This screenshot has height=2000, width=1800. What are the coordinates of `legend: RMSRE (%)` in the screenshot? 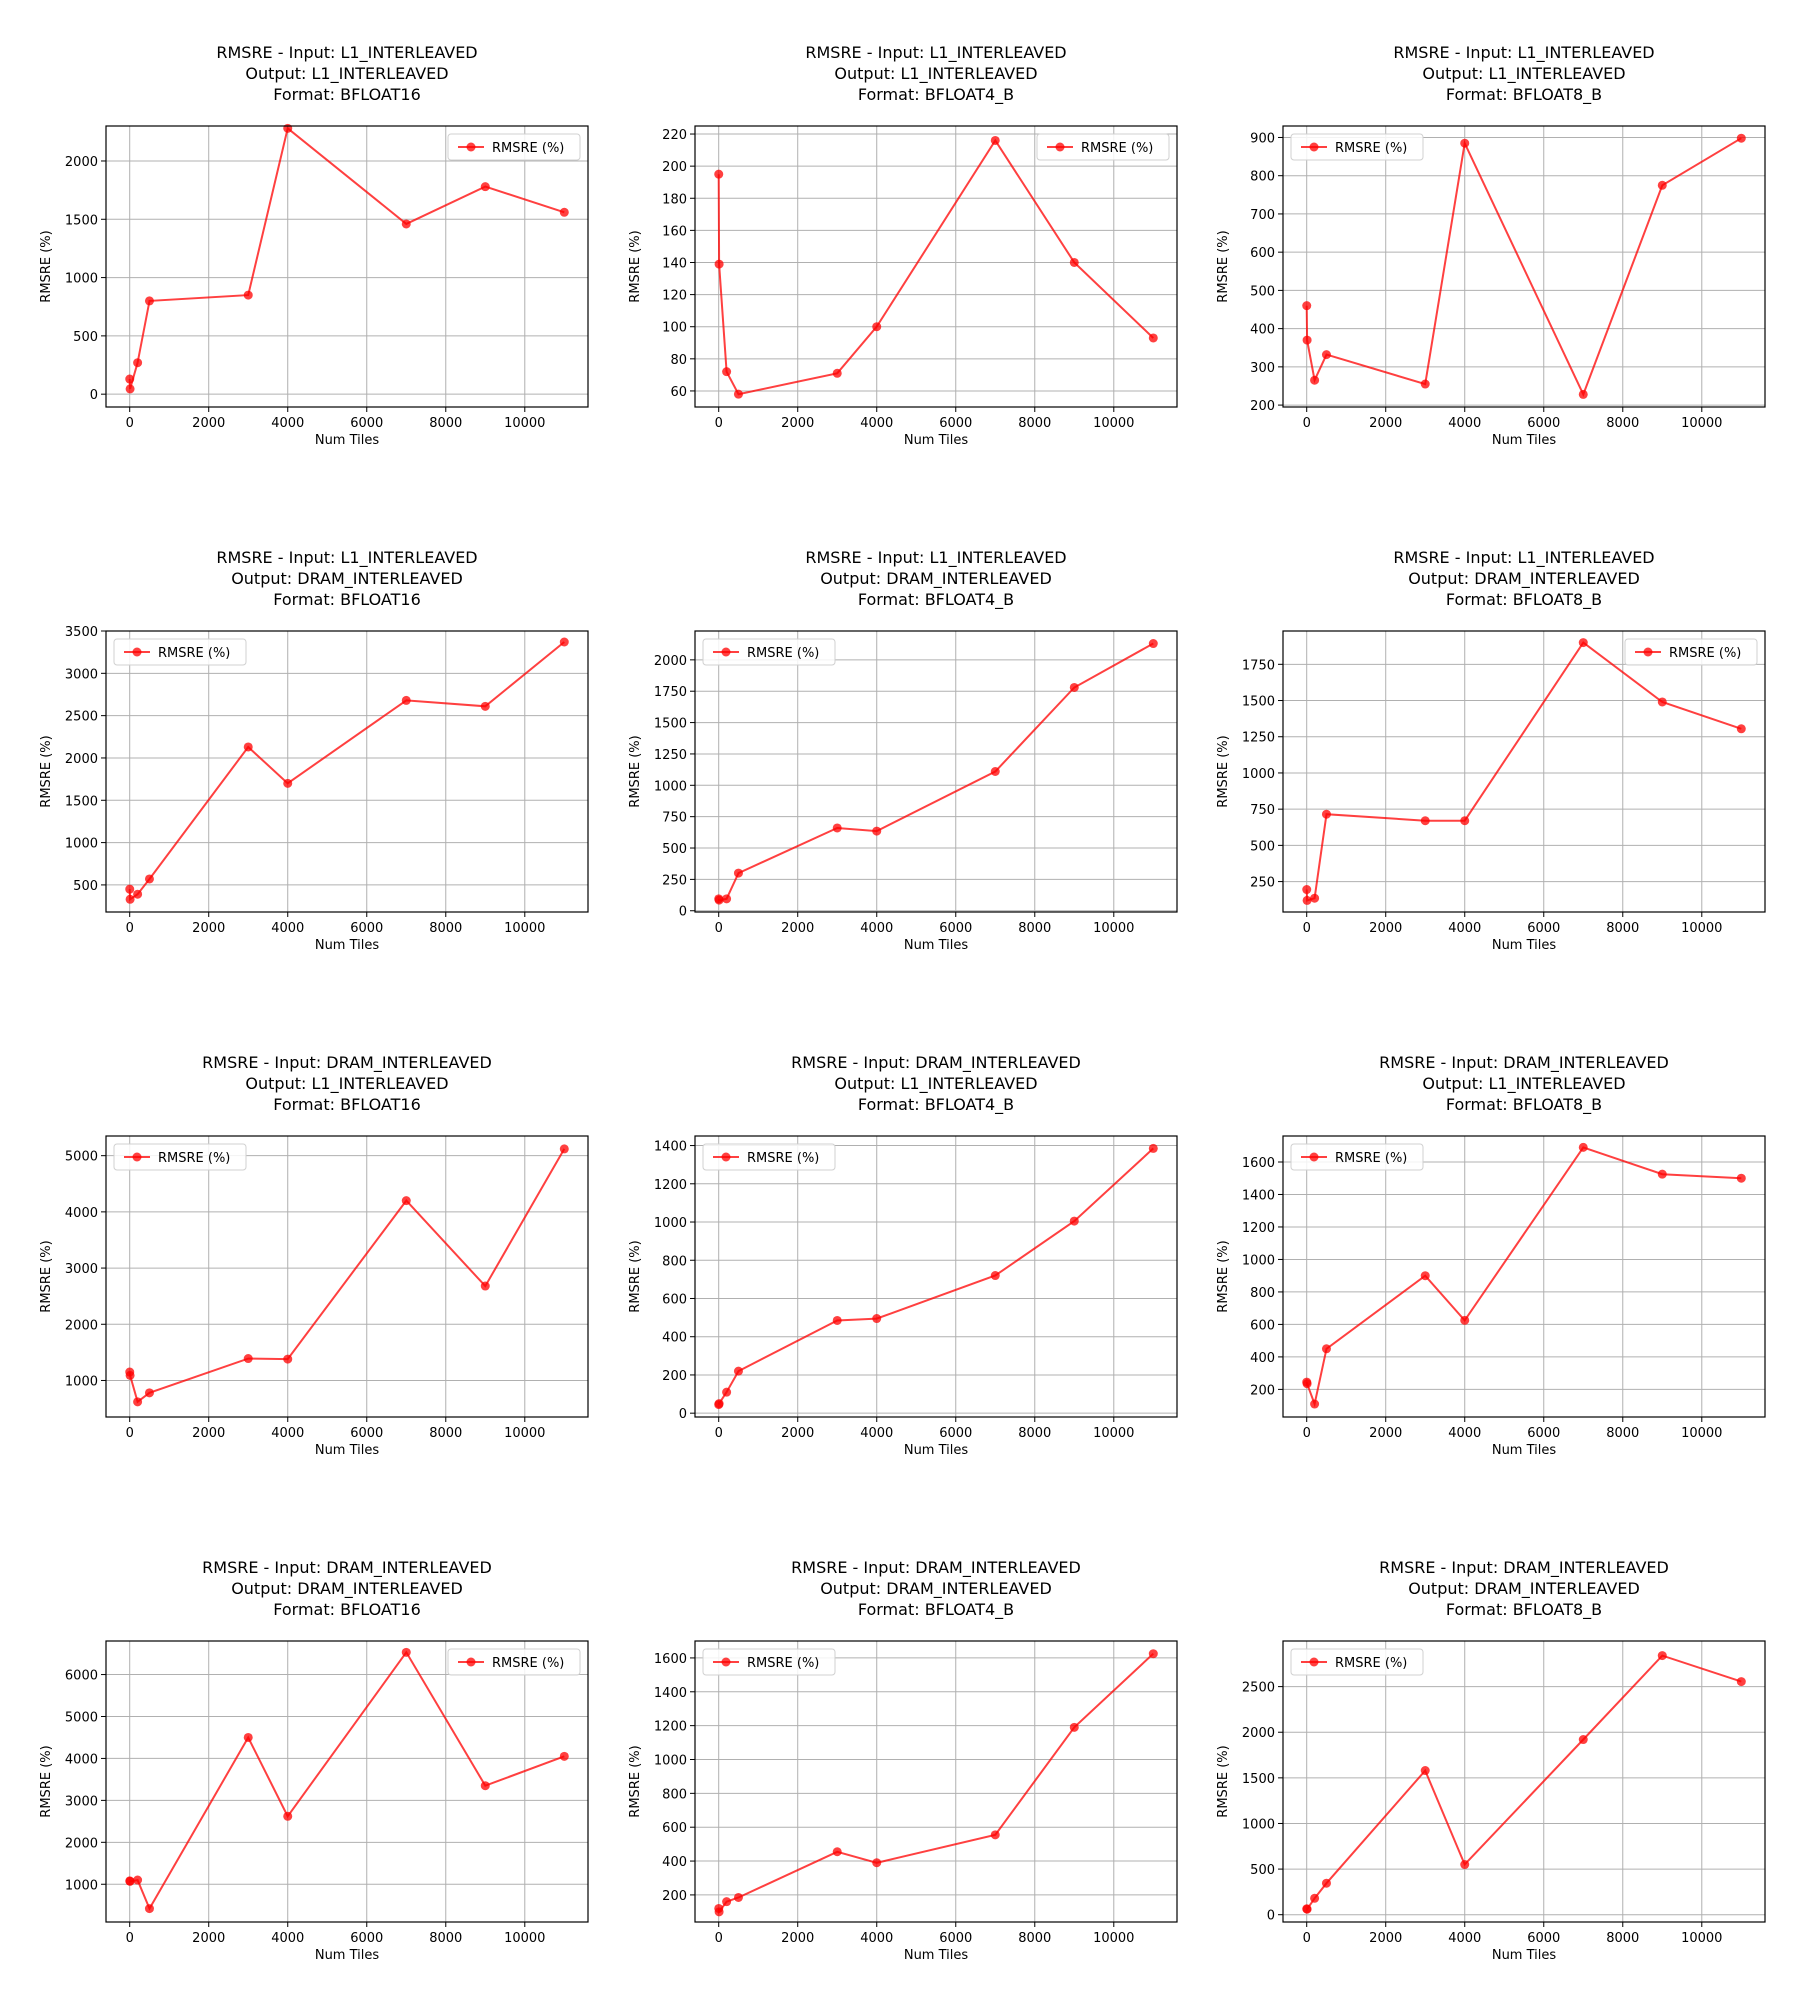 It's located at (769, 1157).